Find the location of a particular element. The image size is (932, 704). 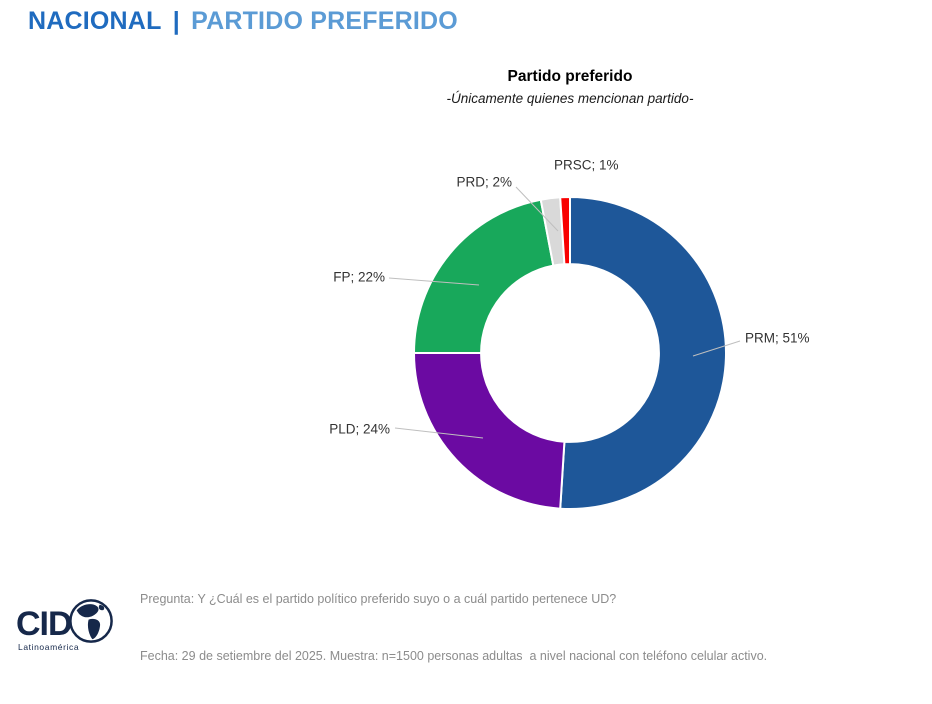

slice-label-prm: PRM; 51% is located at coordinates (777, 338).